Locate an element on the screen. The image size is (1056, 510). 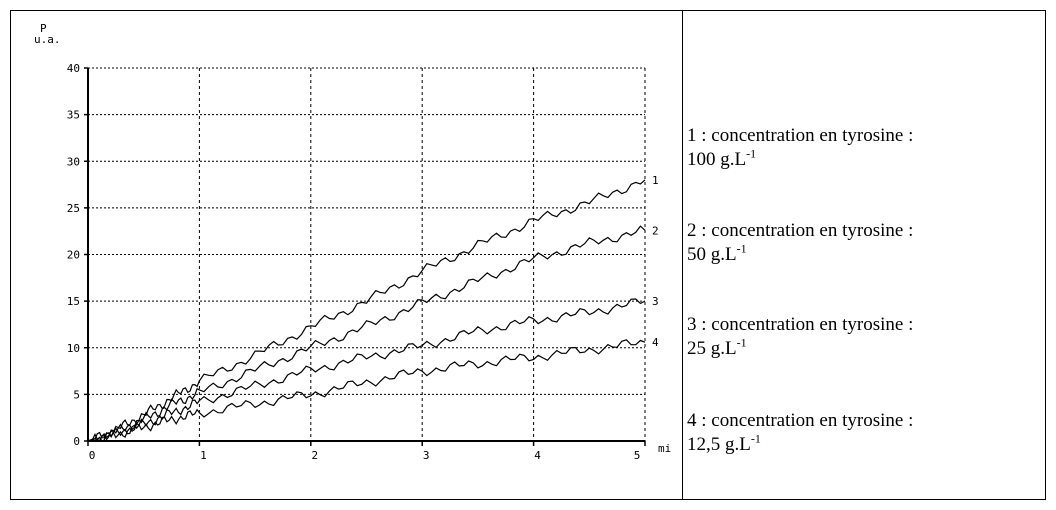
y-tick-label: 30 is located at coordinates (73, 161).